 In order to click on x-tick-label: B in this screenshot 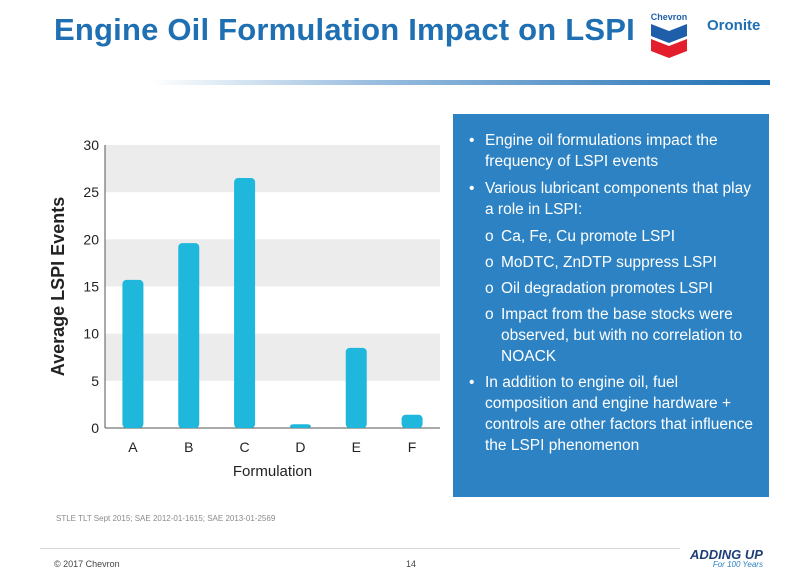, I will do `click(188, 447)`.